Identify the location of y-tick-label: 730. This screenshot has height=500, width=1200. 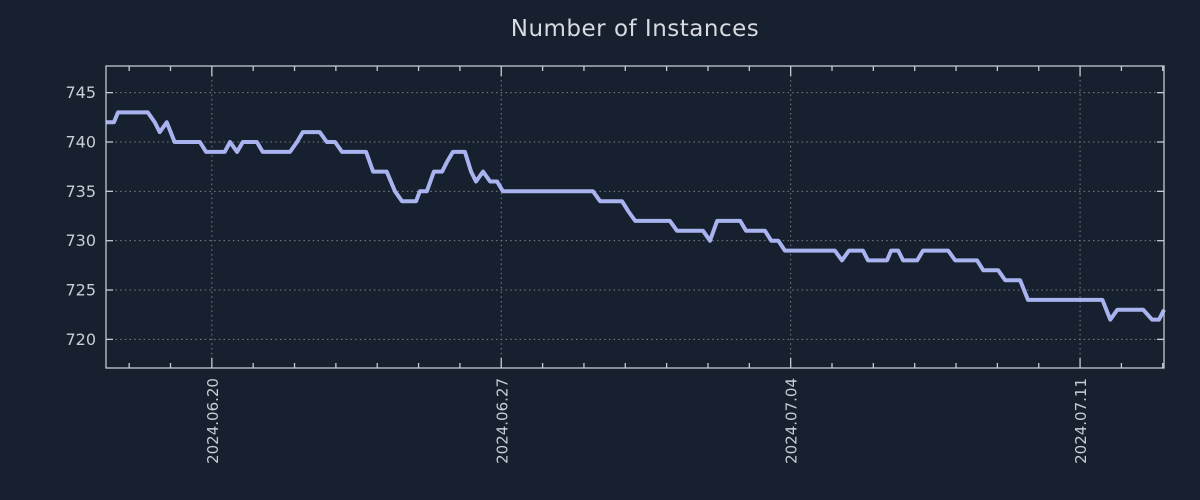
(80, 240).